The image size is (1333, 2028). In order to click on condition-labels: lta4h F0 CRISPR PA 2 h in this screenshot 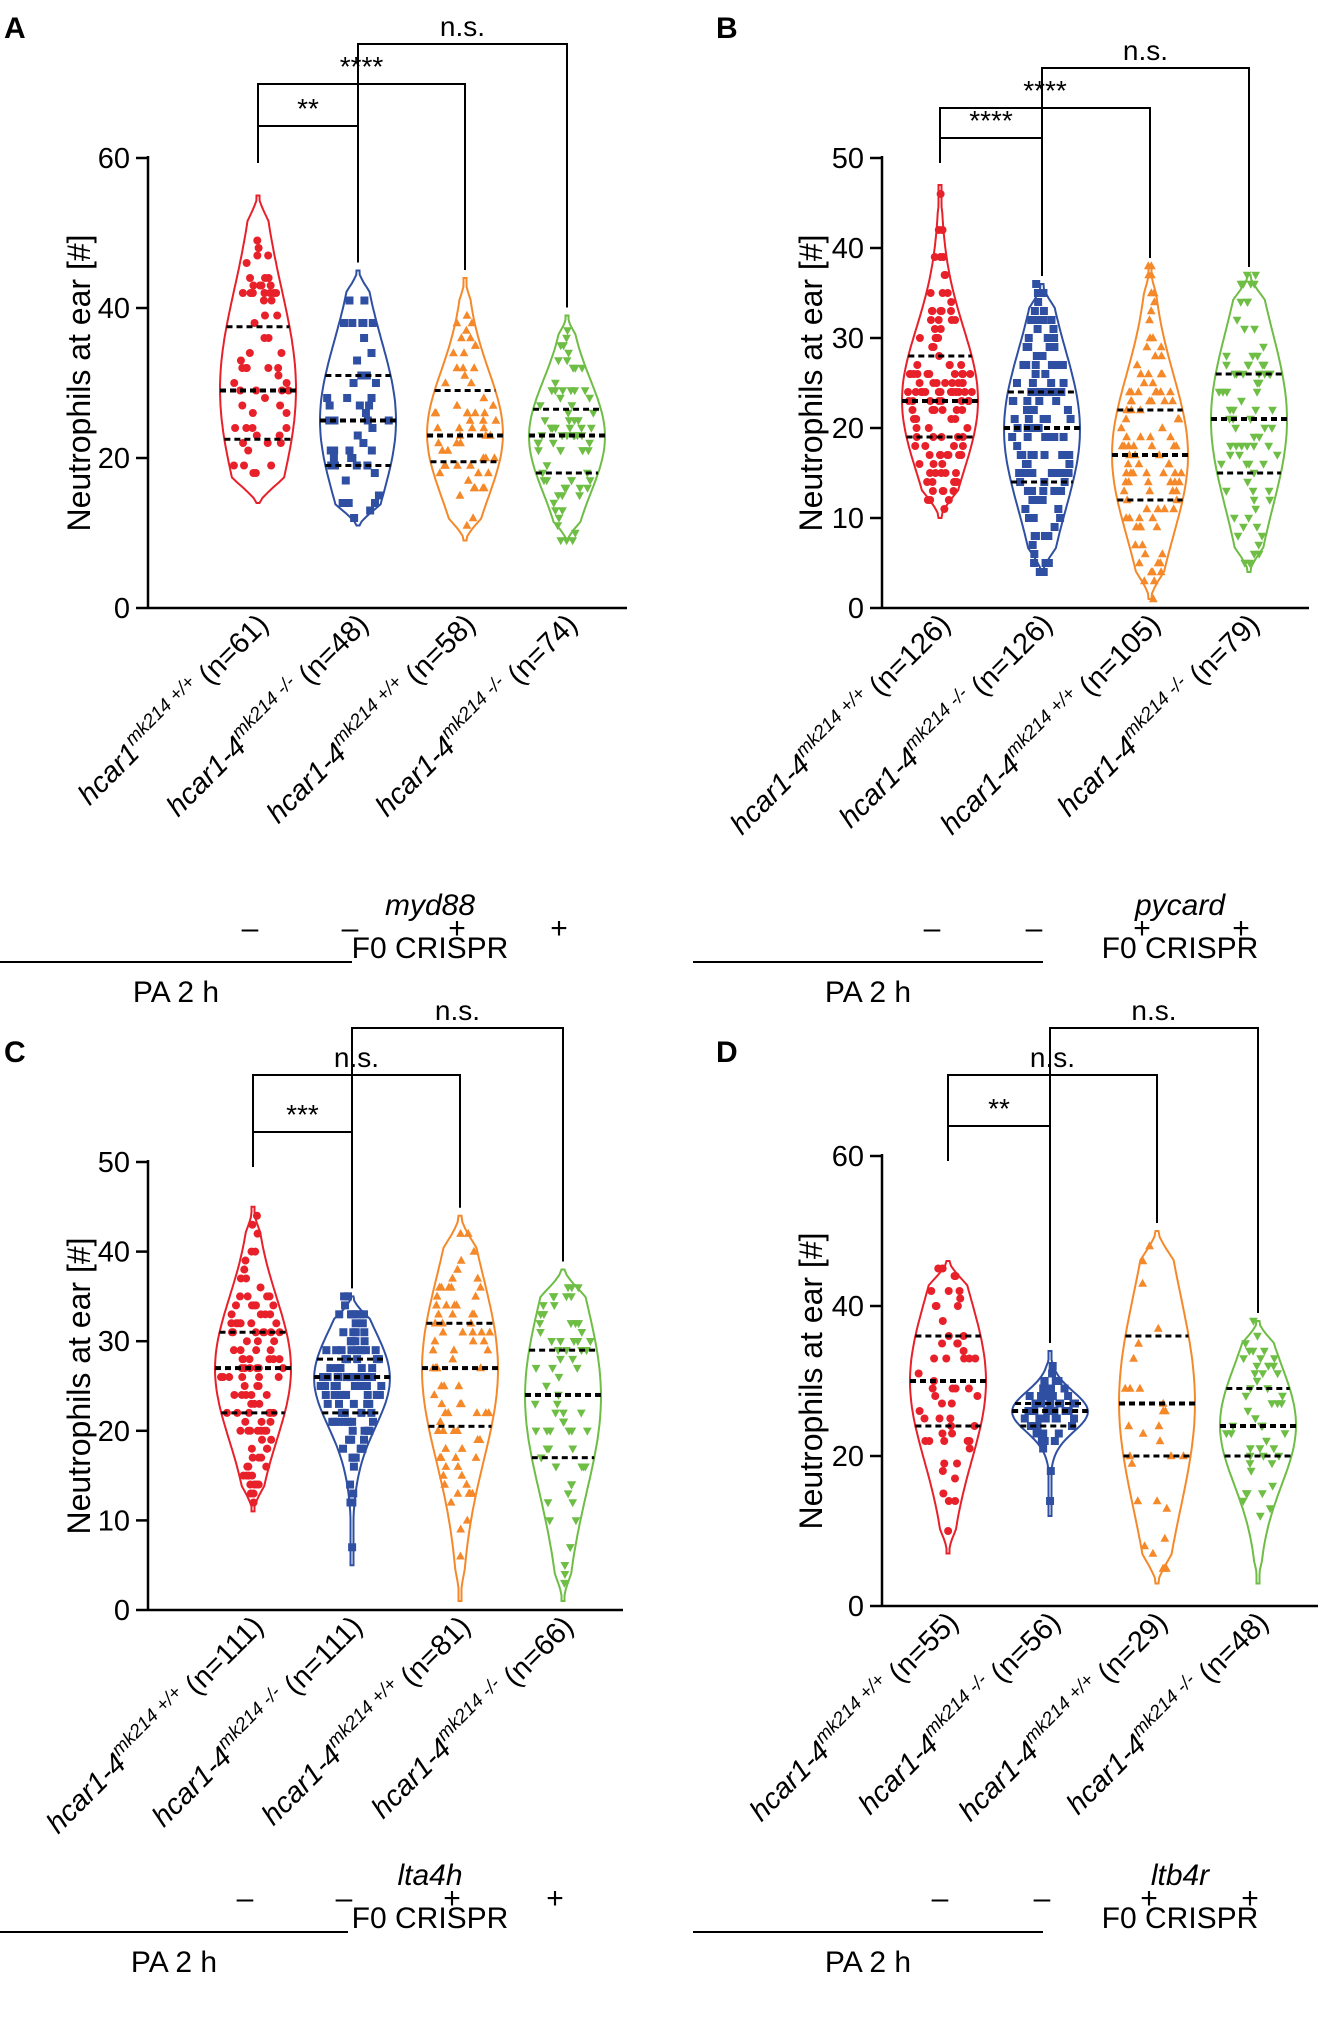, I will do `click(254, 1919)`.